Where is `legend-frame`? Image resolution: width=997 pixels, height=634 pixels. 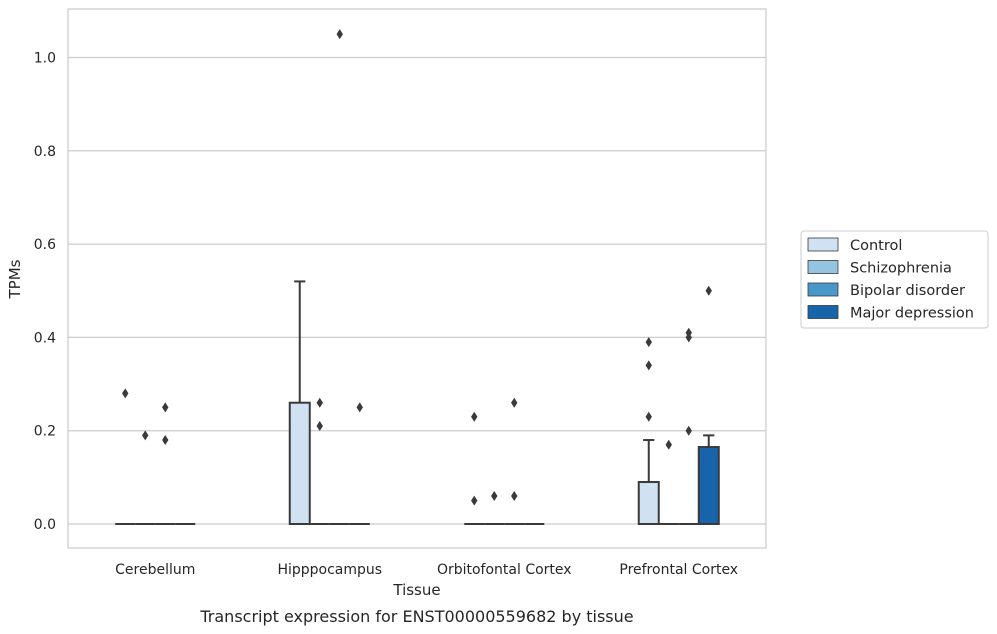 legend-frame is located at coordinates (894, 279).